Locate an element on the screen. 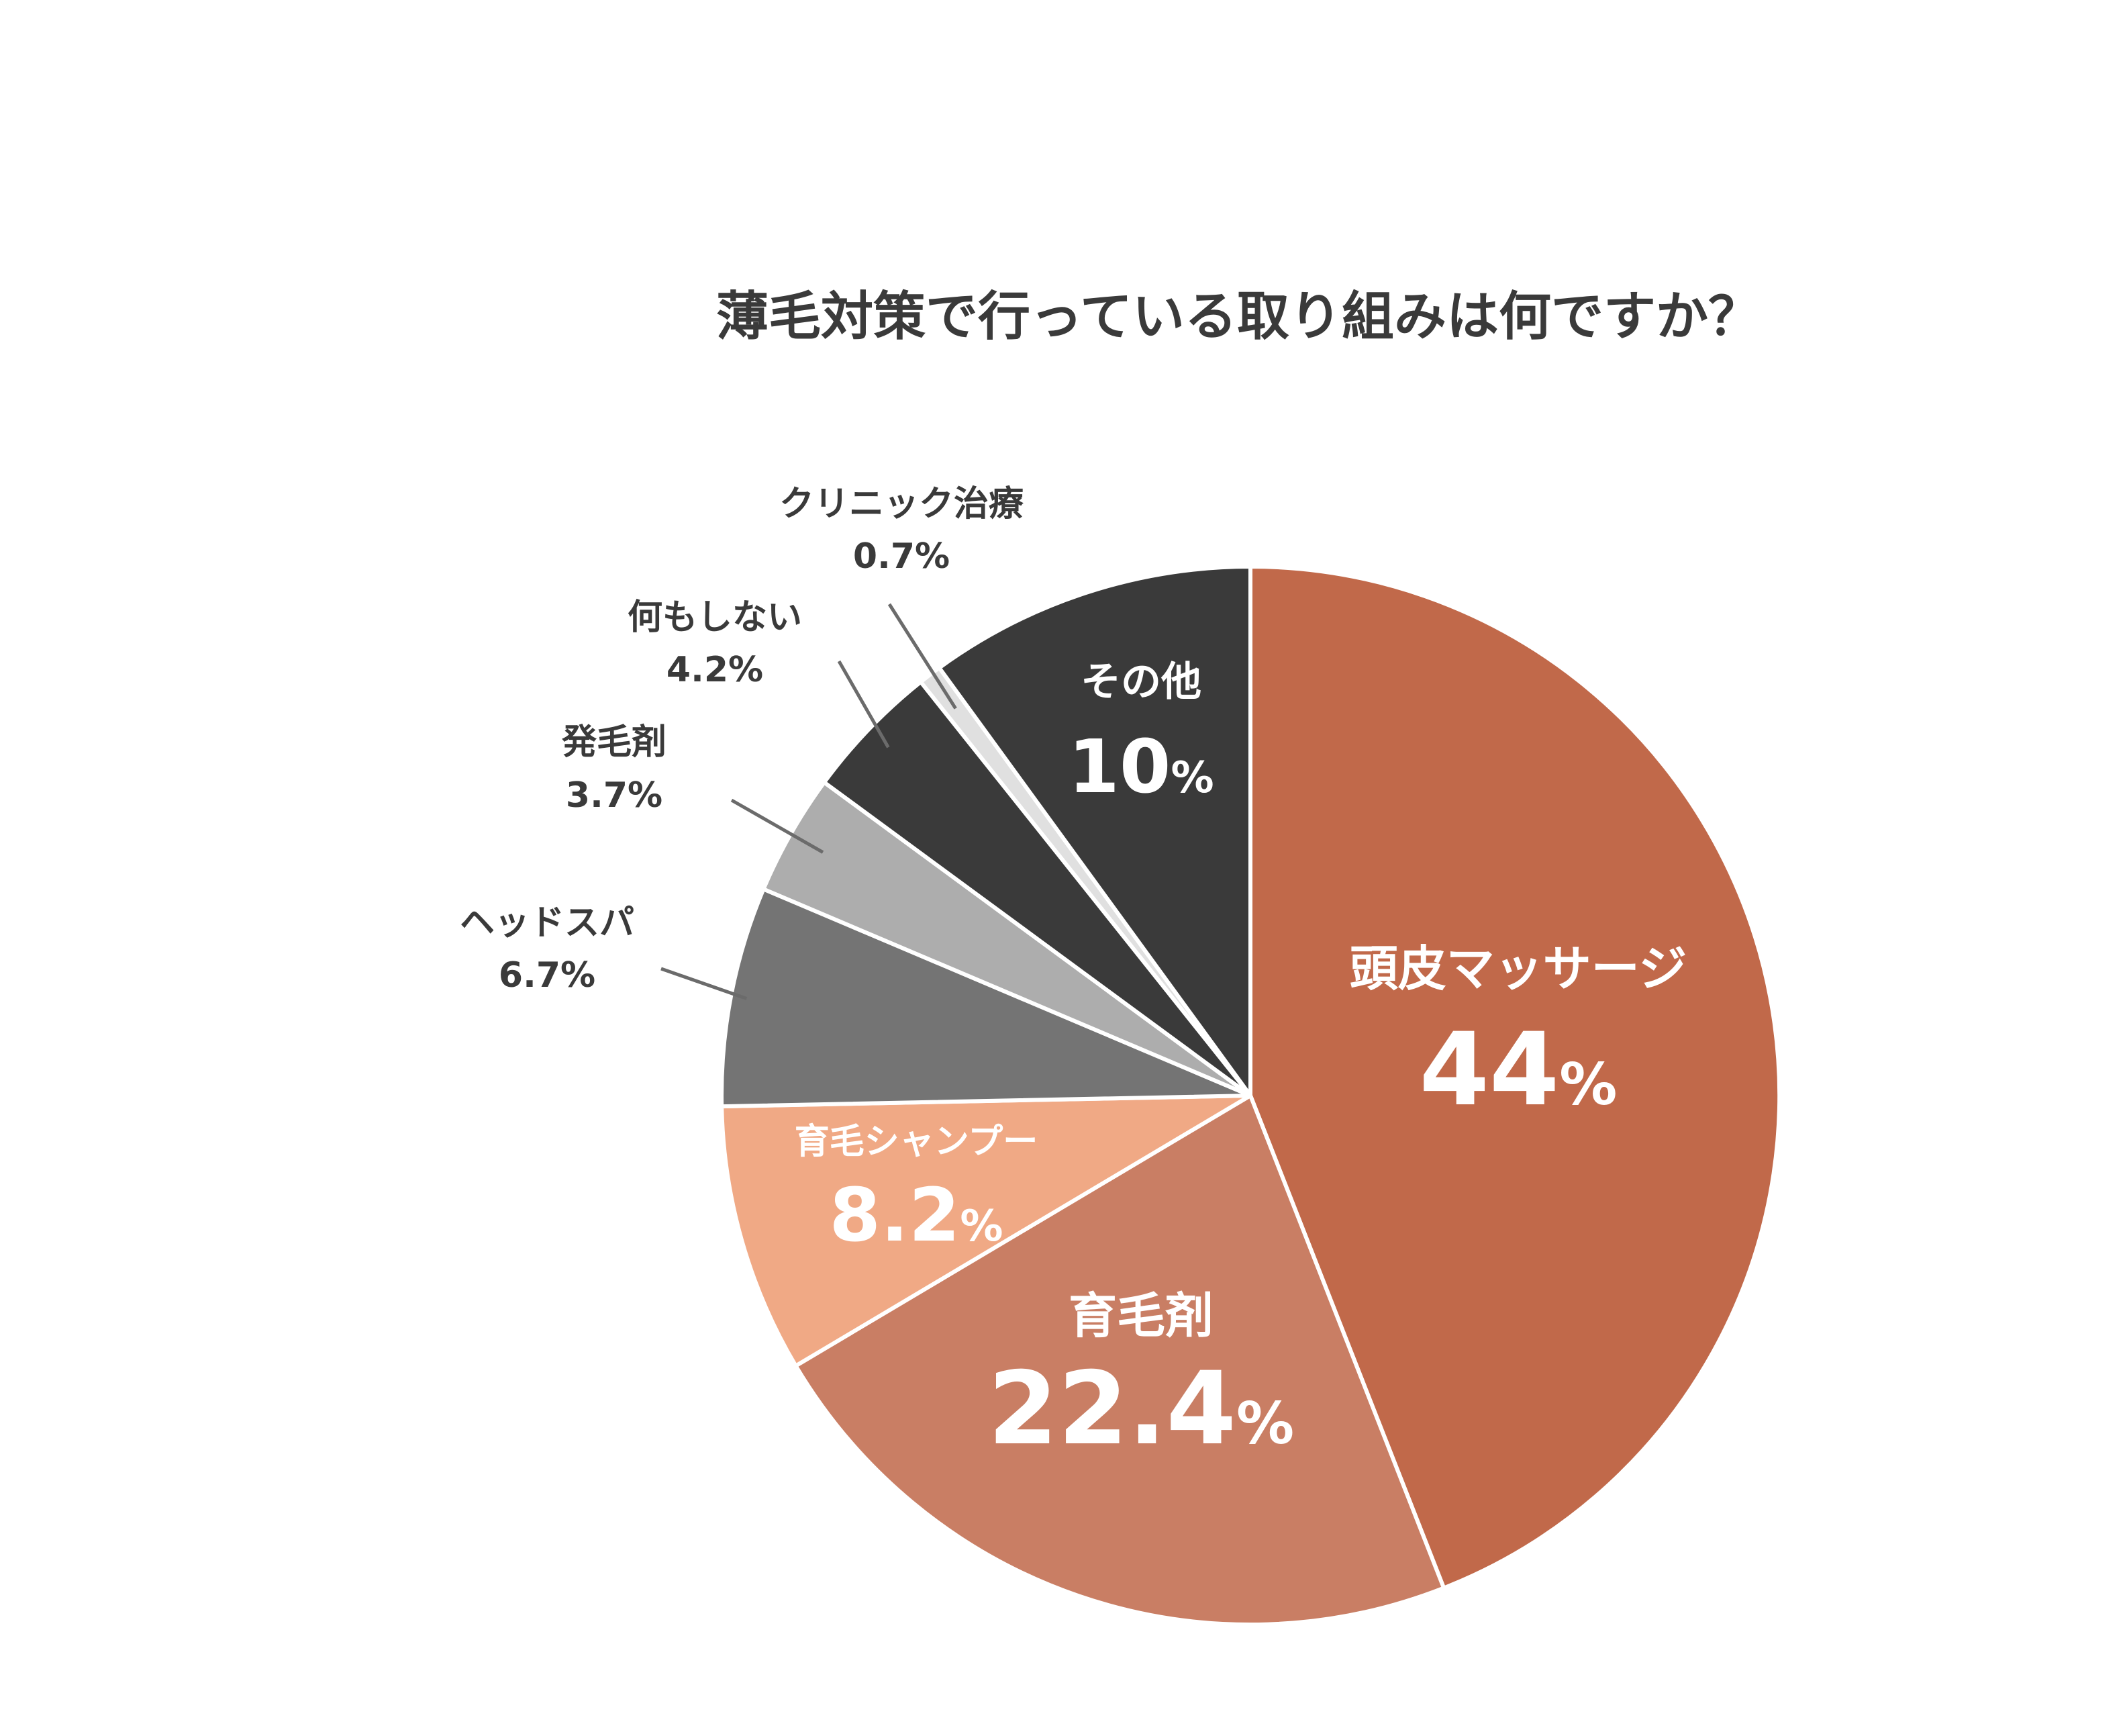 The image size is (2127, 1736). slice-label: 育毛剤 is located at coordinates (1141, 1316).